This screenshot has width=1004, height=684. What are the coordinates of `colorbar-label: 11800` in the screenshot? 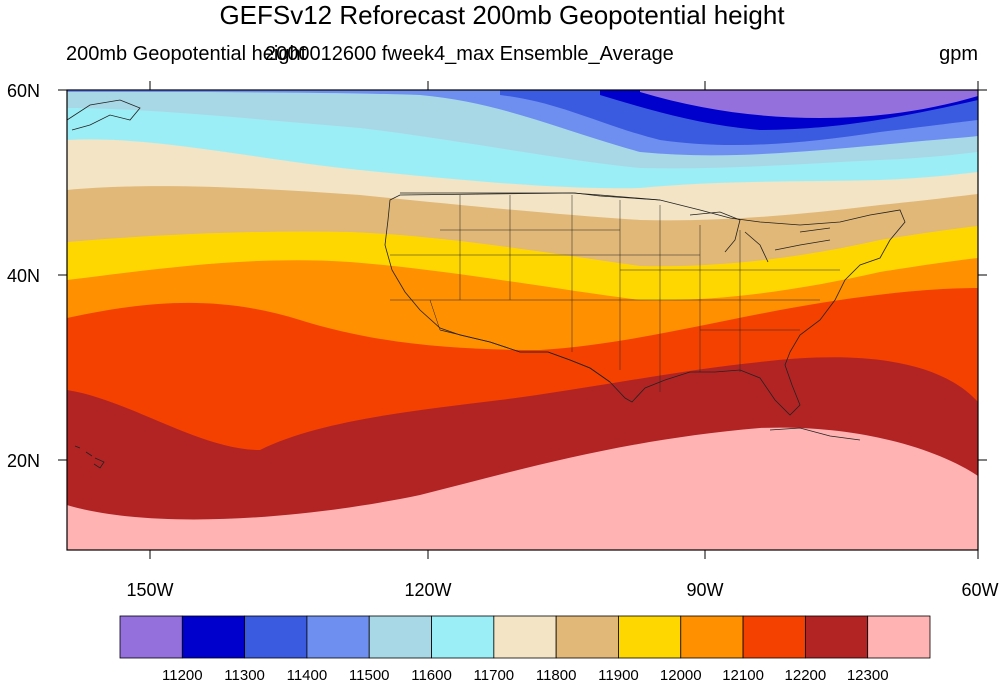 It's located at (556, 675).